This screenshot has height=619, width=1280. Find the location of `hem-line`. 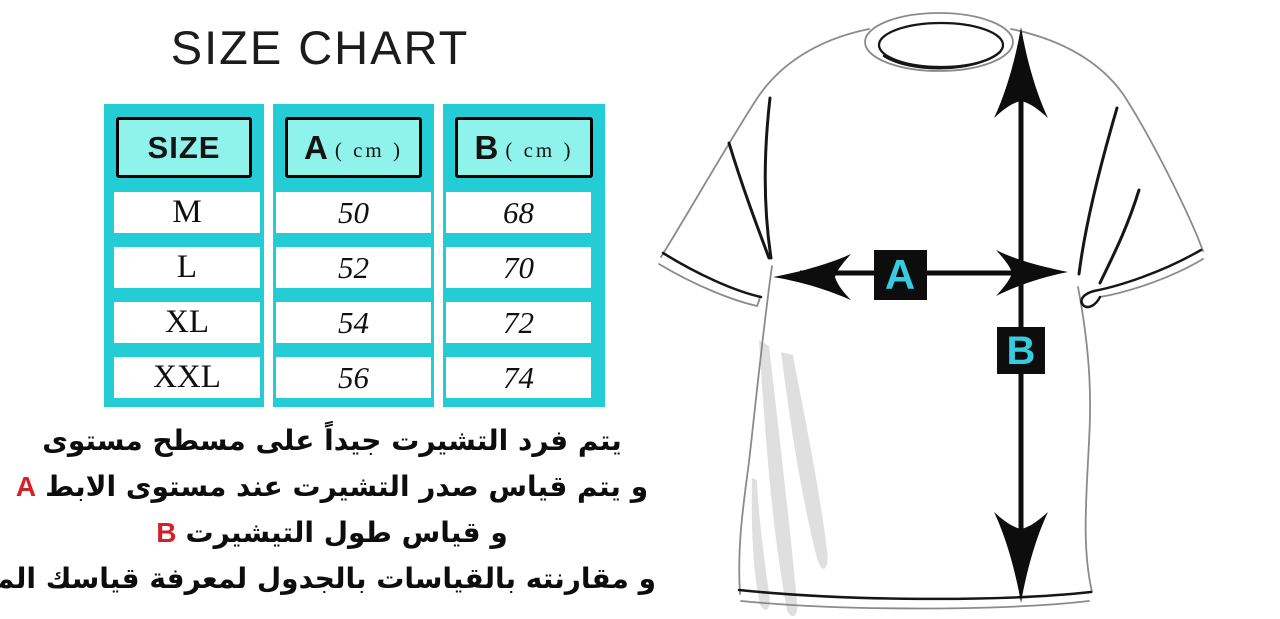

hem-line is located at coordinates (915, 594).